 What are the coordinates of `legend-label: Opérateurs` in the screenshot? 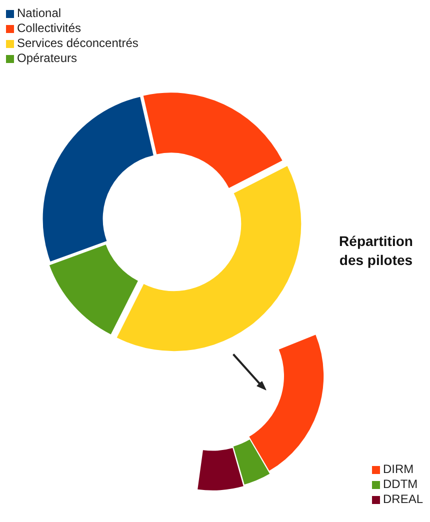 It's located at (47, 58).